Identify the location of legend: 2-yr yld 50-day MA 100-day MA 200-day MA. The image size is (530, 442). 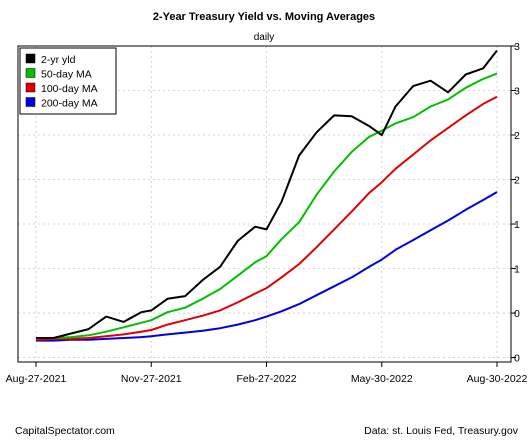
(68, 81).